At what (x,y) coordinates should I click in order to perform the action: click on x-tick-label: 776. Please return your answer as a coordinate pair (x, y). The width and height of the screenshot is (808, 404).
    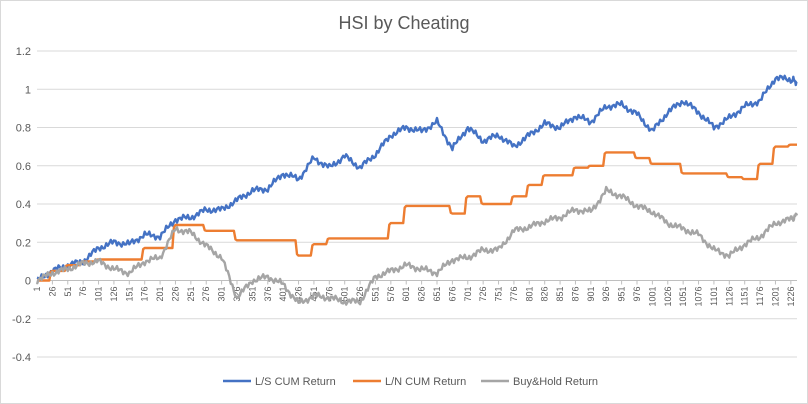
    Looking at the image, I should click on (514, 294).